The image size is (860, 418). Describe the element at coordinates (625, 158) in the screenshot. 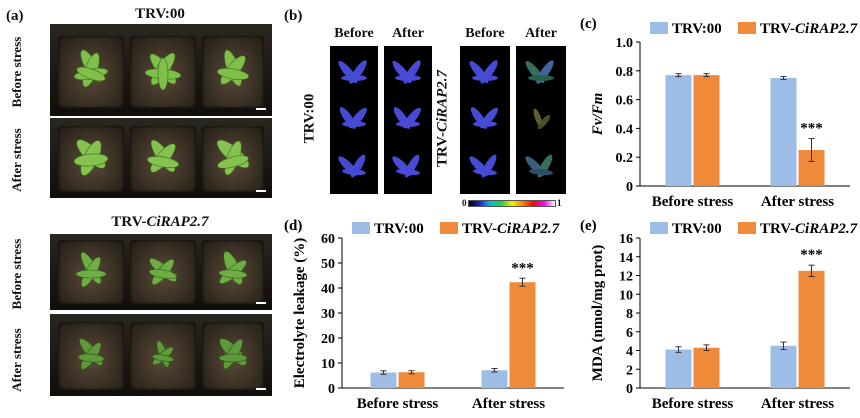

I see `y-tick-label-c: 0.2` at that location.